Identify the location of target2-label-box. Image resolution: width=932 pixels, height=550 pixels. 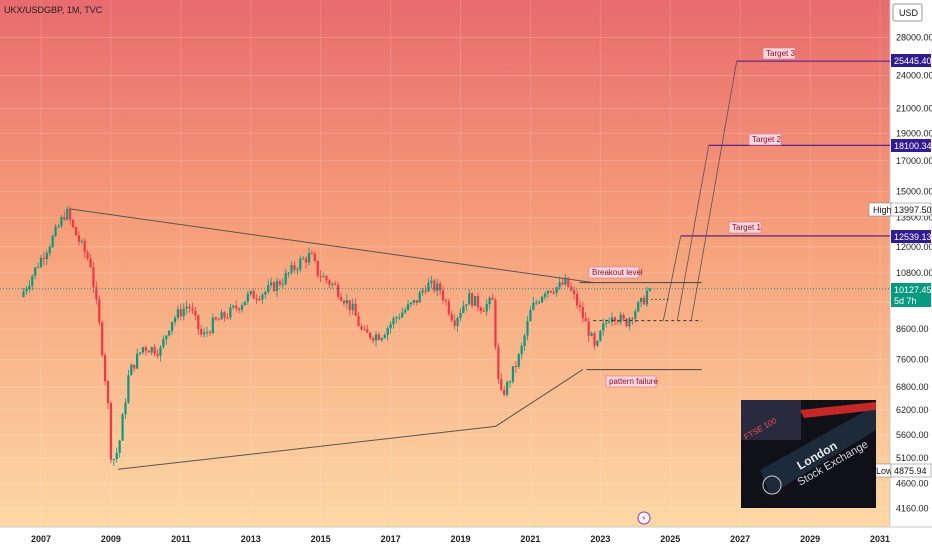
(765, 139).